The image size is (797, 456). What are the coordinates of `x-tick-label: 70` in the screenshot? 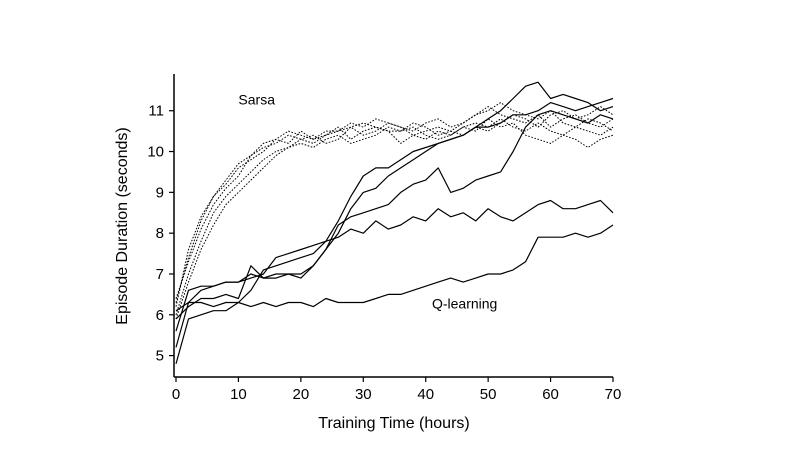 It's located at (613, 394).